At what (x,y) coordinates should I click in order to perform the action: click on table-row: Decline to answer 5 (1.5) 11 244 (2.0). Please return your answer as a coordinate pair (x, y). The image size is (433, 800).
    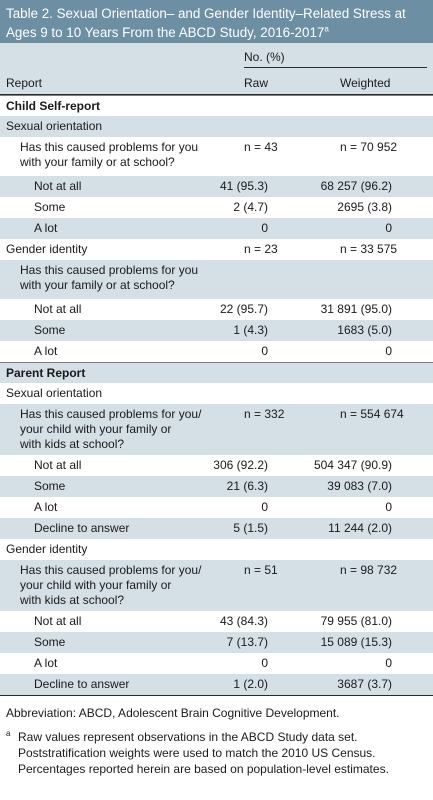
    Looking at the image, I should click on (216, 528).